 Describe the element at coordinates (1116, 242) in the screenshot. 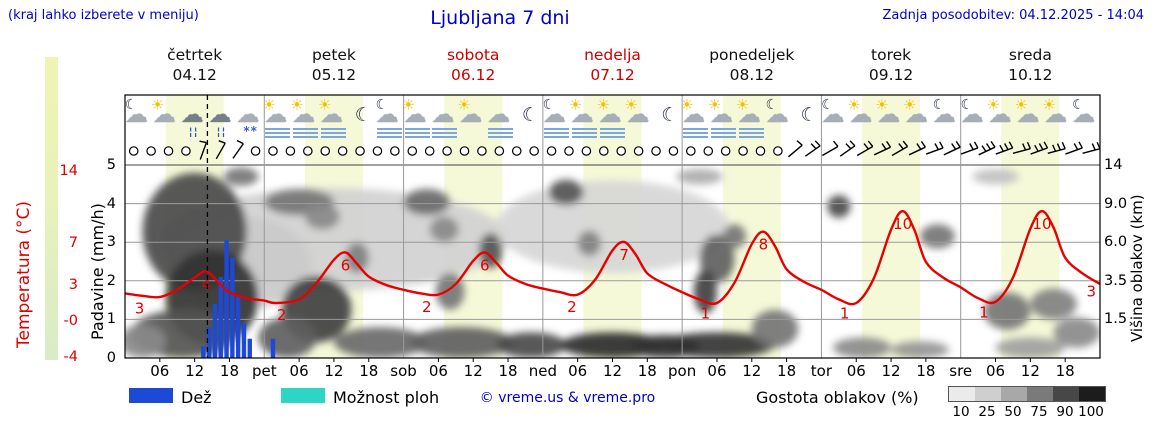

I see `axis-tick: 6.0` at that location.